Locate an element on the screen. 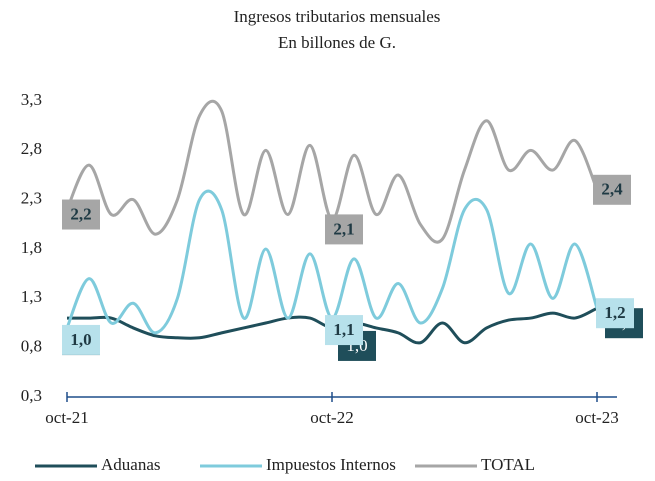  x-tick-label: oct-22 is located at coordinates (331, 417).